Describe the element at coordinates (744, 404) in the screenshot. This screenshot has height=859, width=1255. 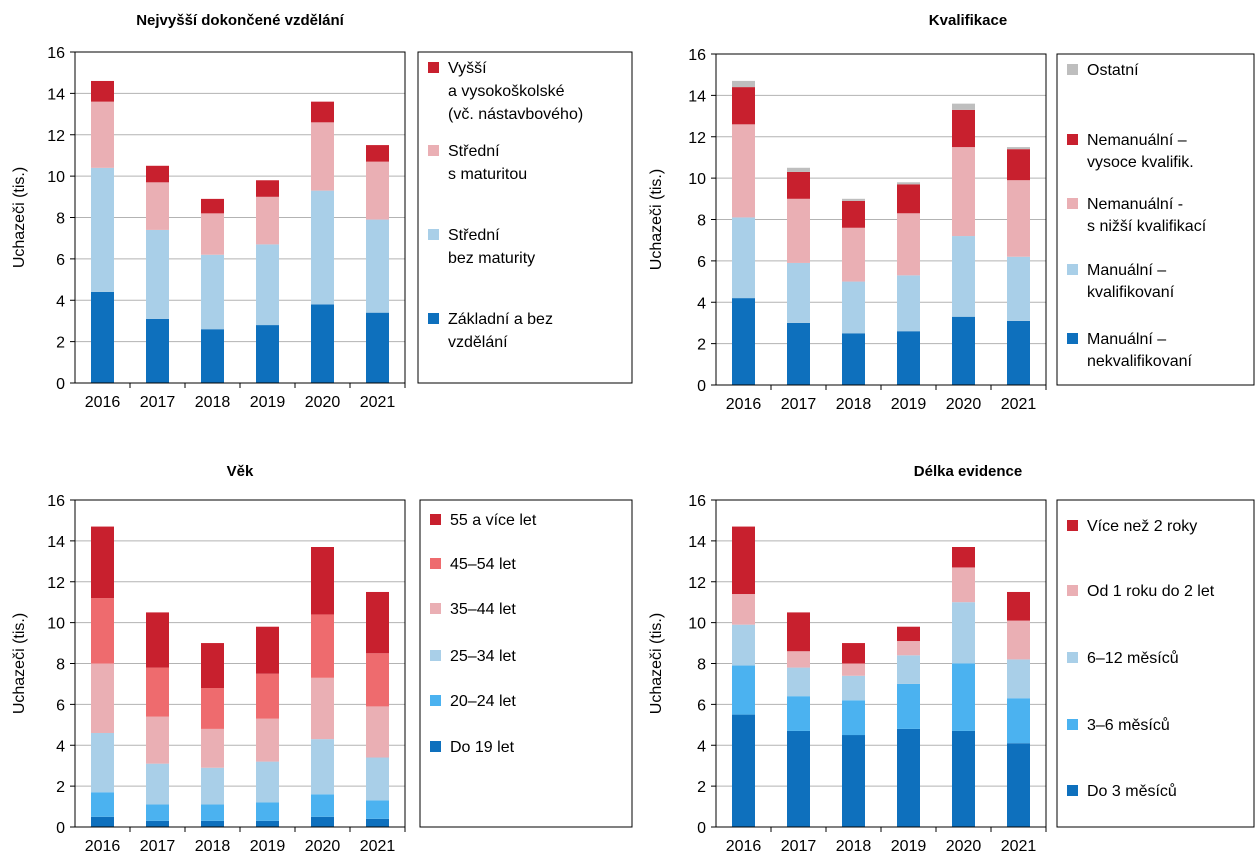
I see `x-tick-label: 2016` at that location.